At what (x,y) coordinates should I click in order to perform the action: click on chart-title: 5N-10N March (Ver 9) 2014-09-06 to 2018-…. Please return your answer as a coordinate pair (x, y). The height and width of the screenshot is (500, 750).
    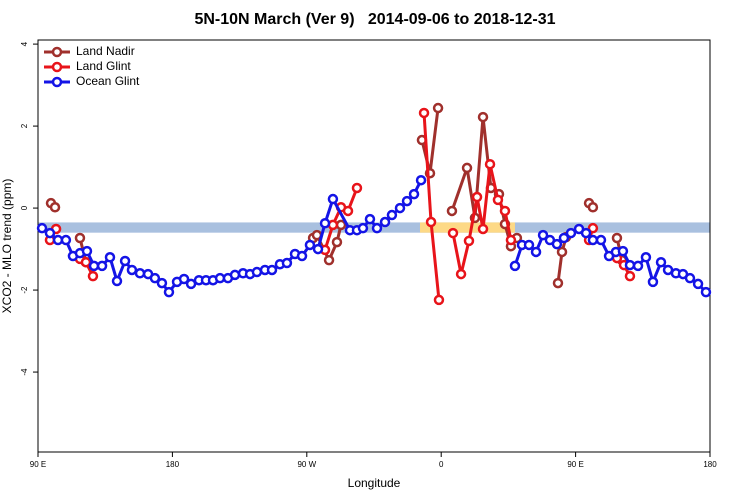
    Looking at the image, I should click on (374, 19).